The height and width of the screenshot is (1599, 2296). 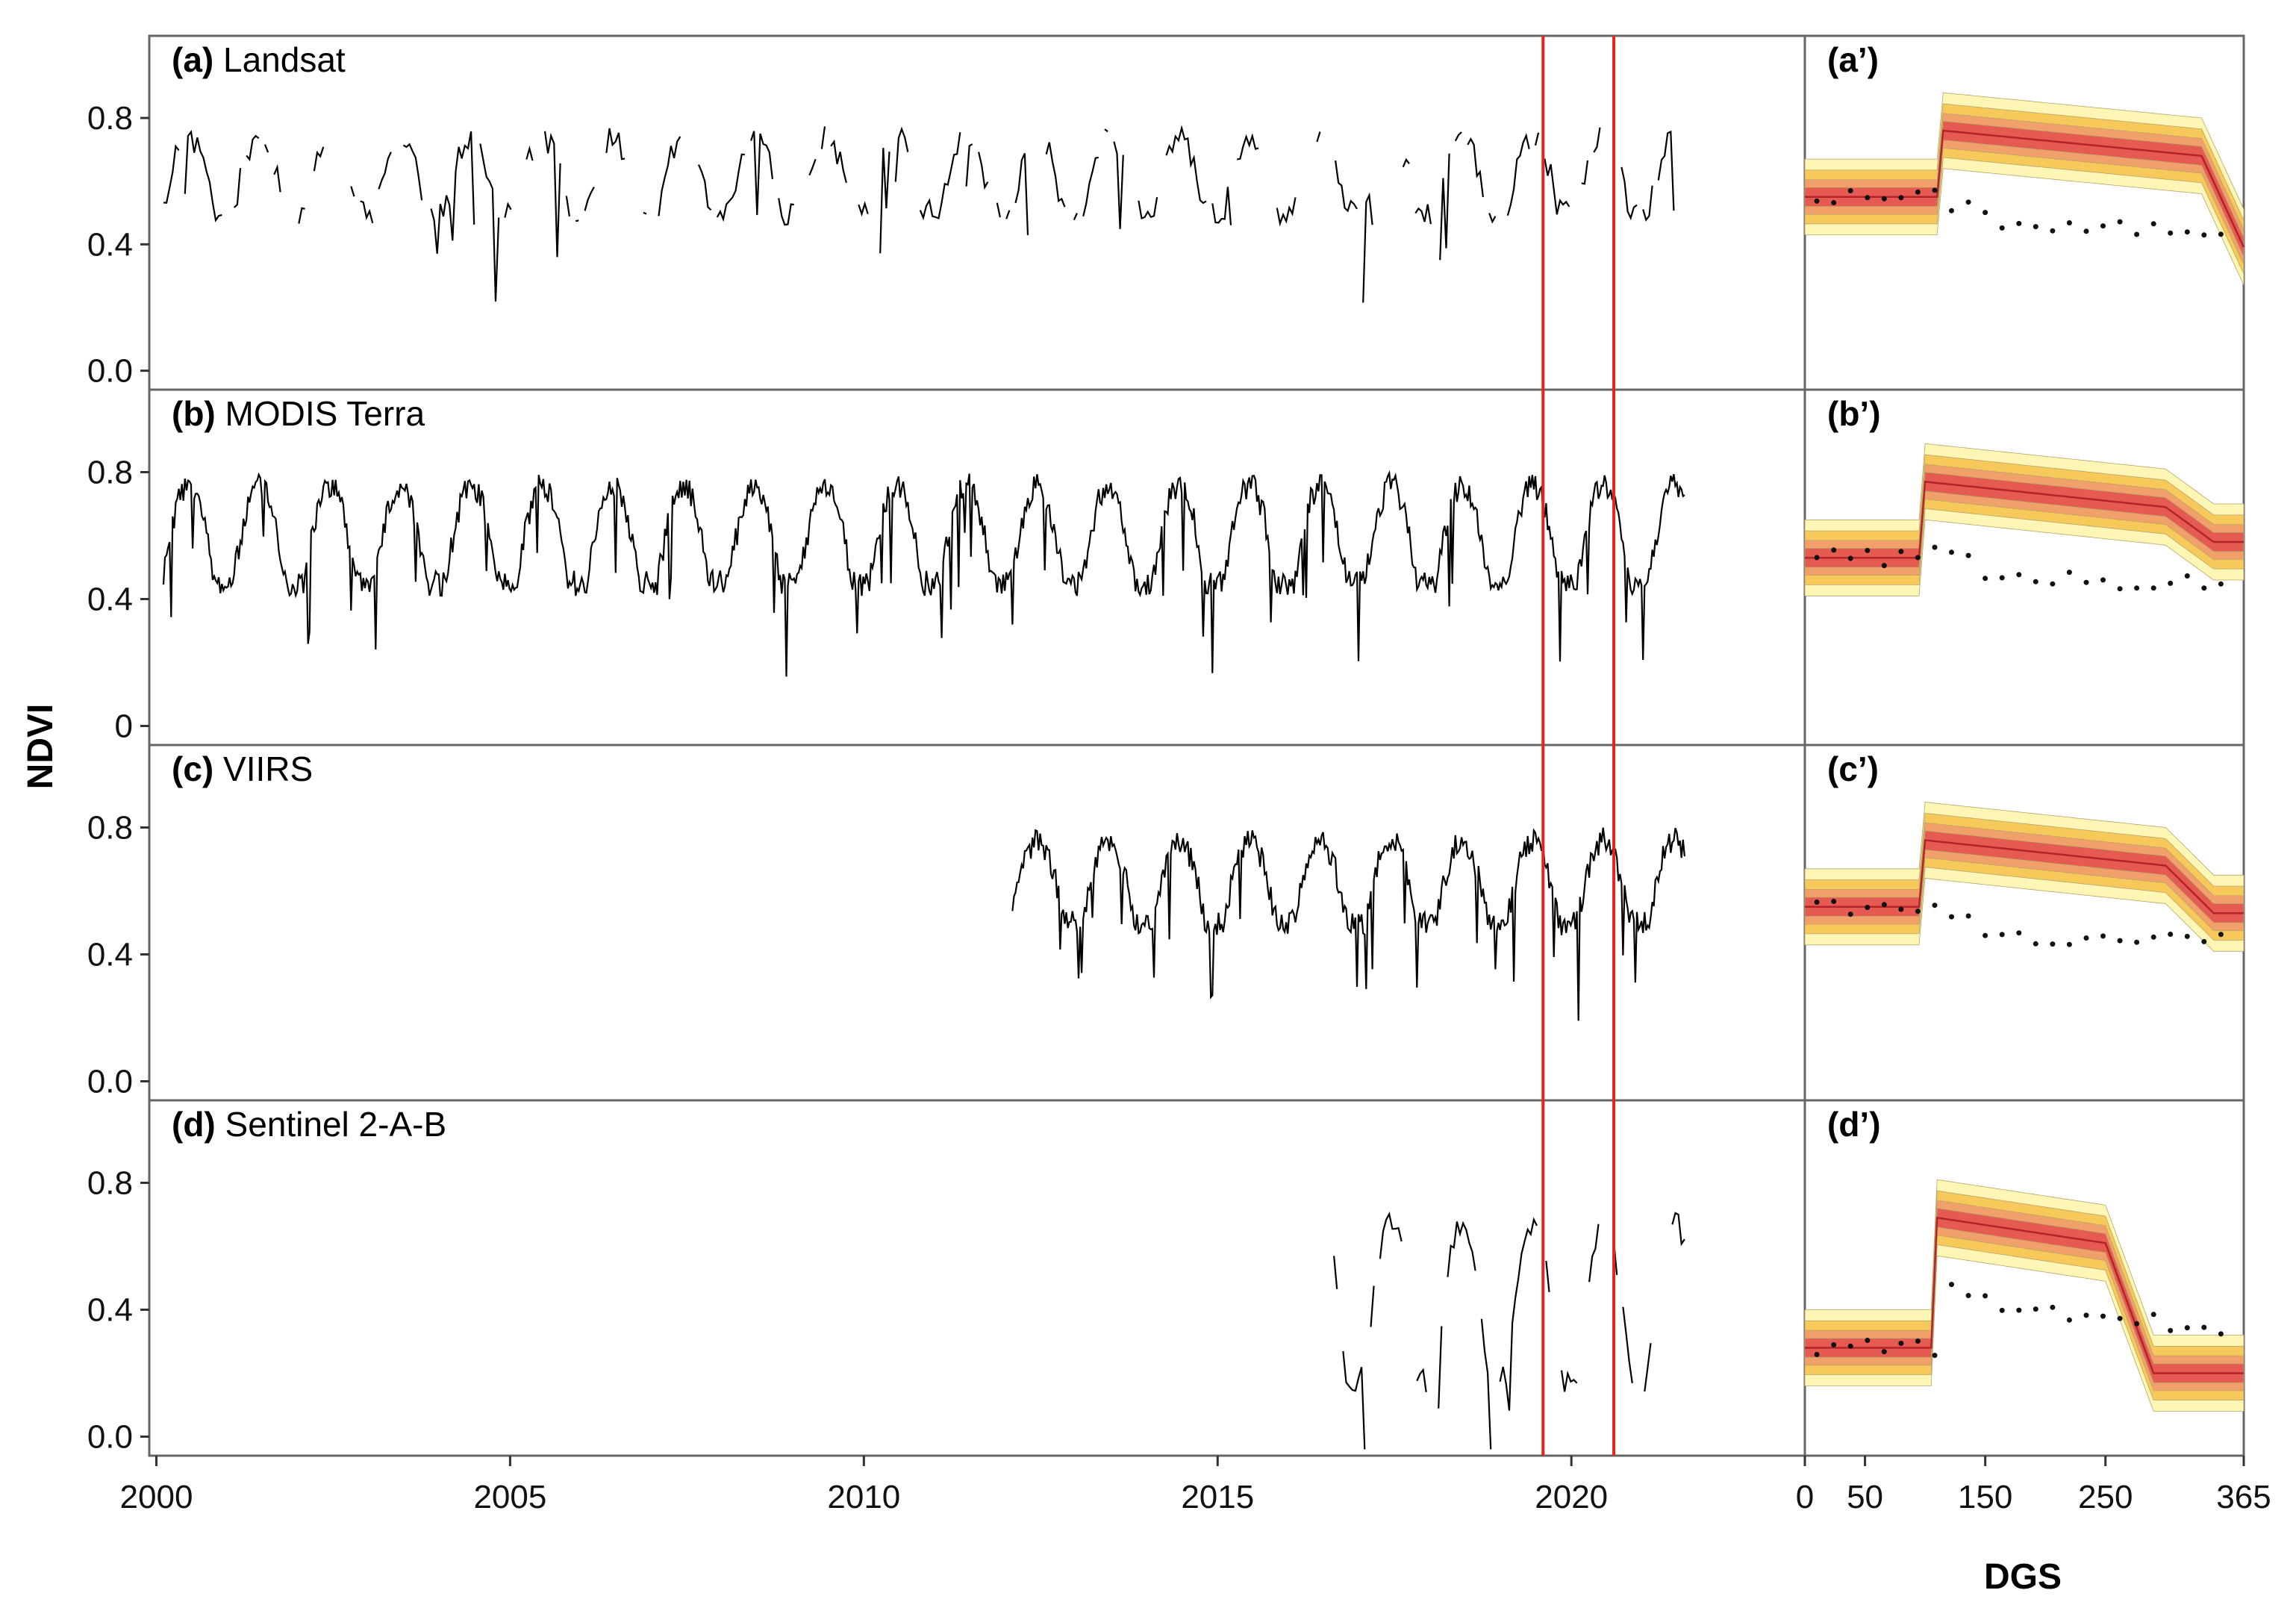 I want to click on panel-label-sensor: Sentinel 2-A-B, so click(x=331, y=1124).